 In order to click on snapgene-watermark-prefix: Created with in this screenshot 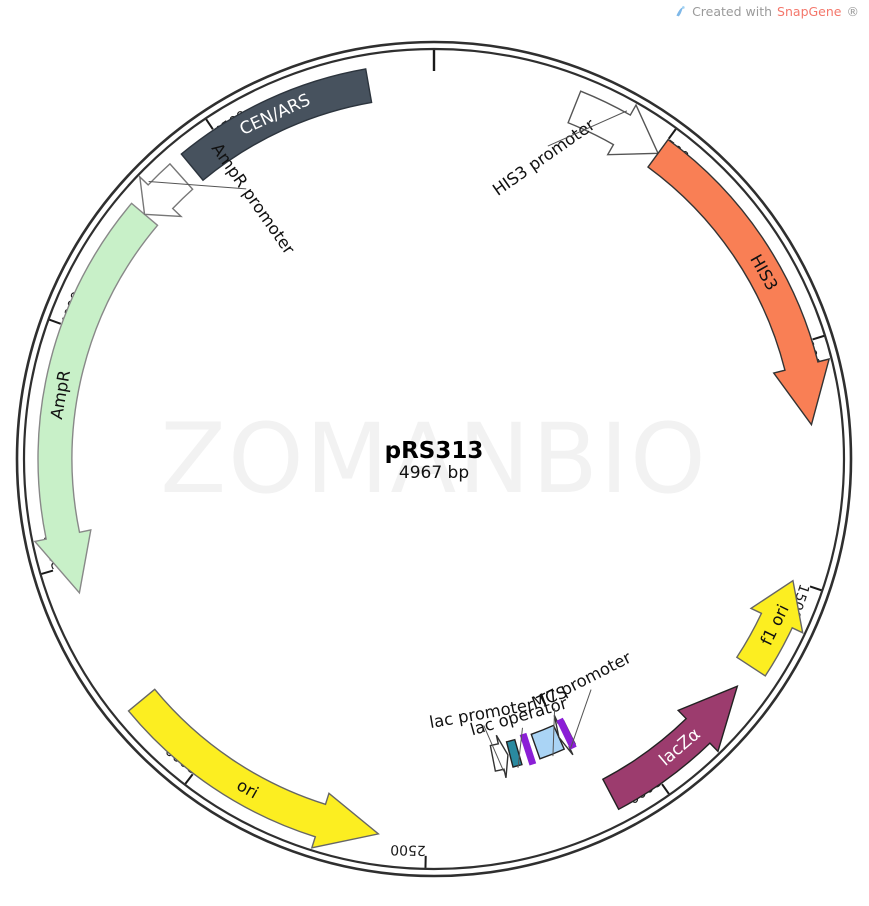, I will do `click(732, 11)`.